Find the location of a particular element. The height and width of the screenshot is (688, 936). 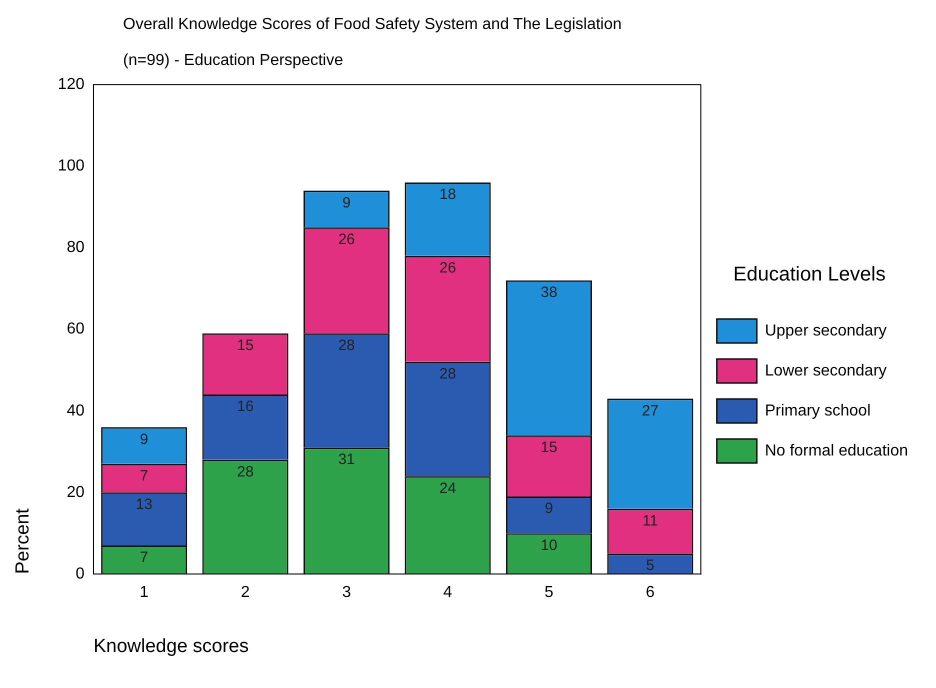

x-tick-label: 1 is located at coordinates (144, 593).